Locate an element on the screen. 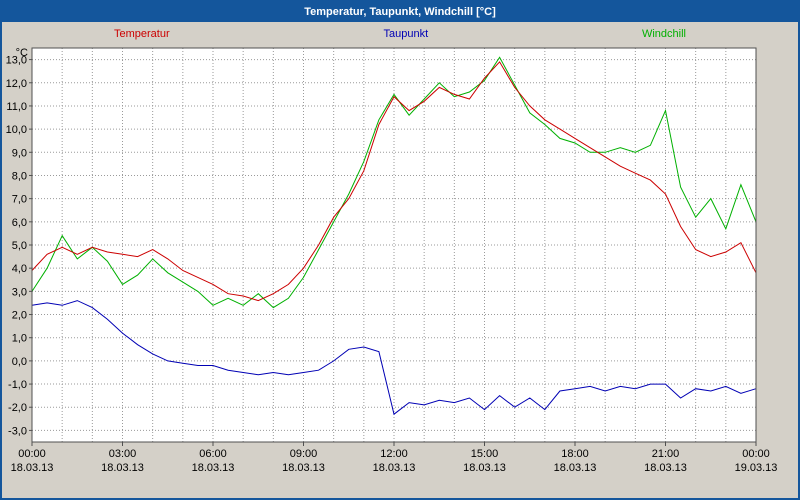 The image size is (800, 500). svg-text: 13,0 is located at coordinates (16, 61).